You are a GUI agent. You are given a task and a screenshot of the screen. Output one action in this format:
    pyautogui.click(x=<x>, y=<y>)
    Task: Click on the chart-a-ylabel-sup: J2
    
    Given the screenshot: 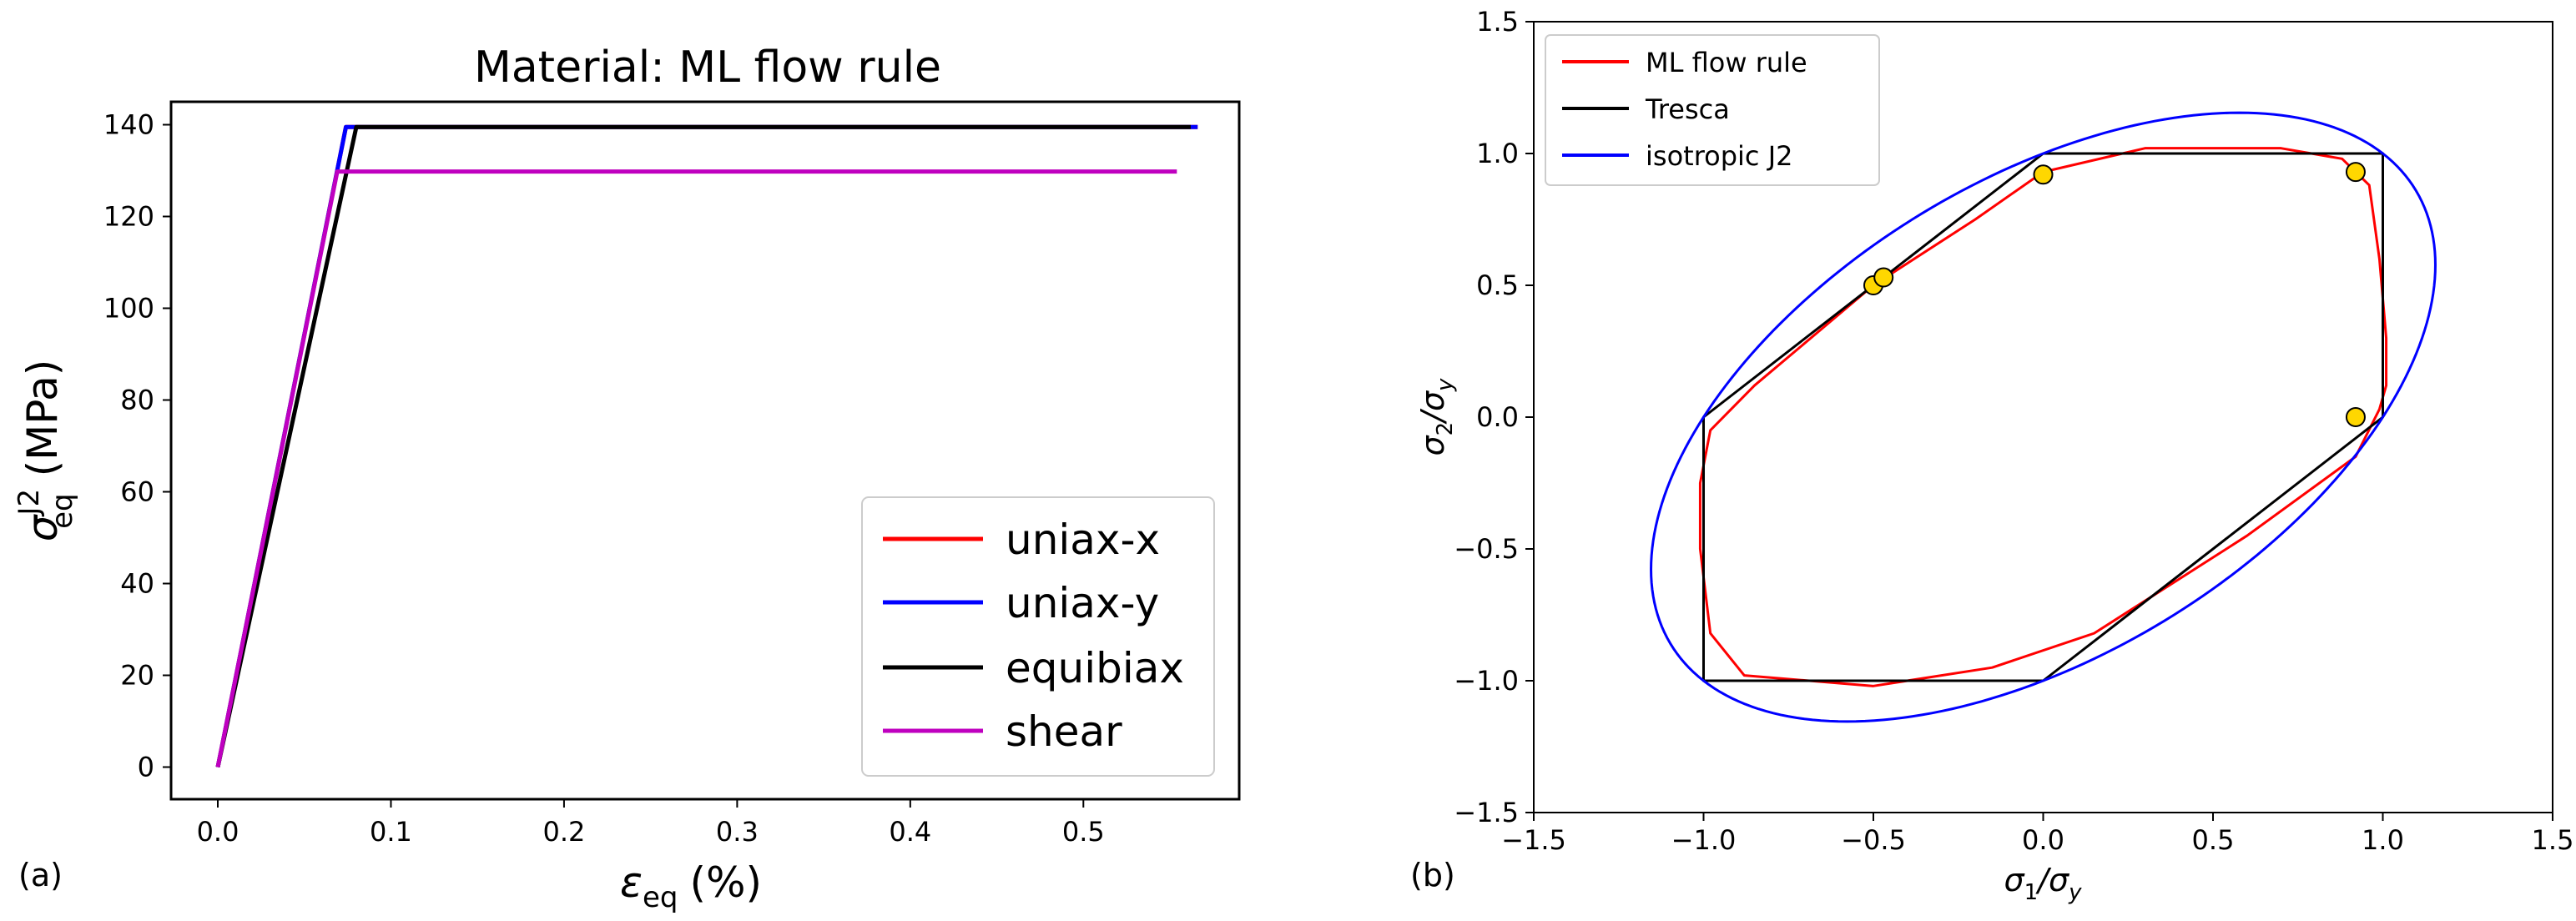 What is the action you would take?
    pyautogui.click(x=30, y=503)
    